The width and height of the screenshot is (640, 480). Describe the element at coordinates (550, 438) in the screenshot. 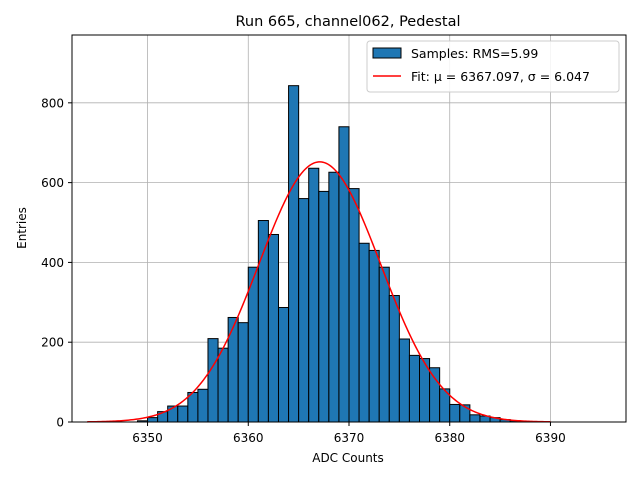

I see `x-tick-label: 6390` at that location.